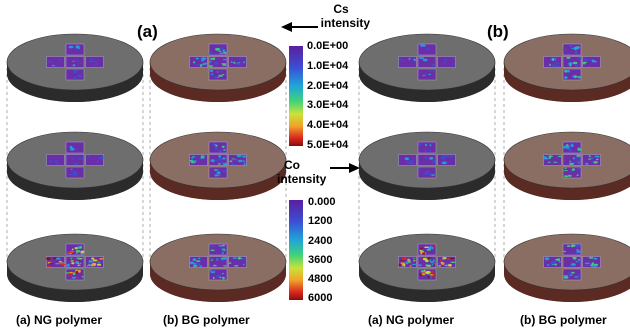  I want to click on right-arrow-icon, so click(345, 168).